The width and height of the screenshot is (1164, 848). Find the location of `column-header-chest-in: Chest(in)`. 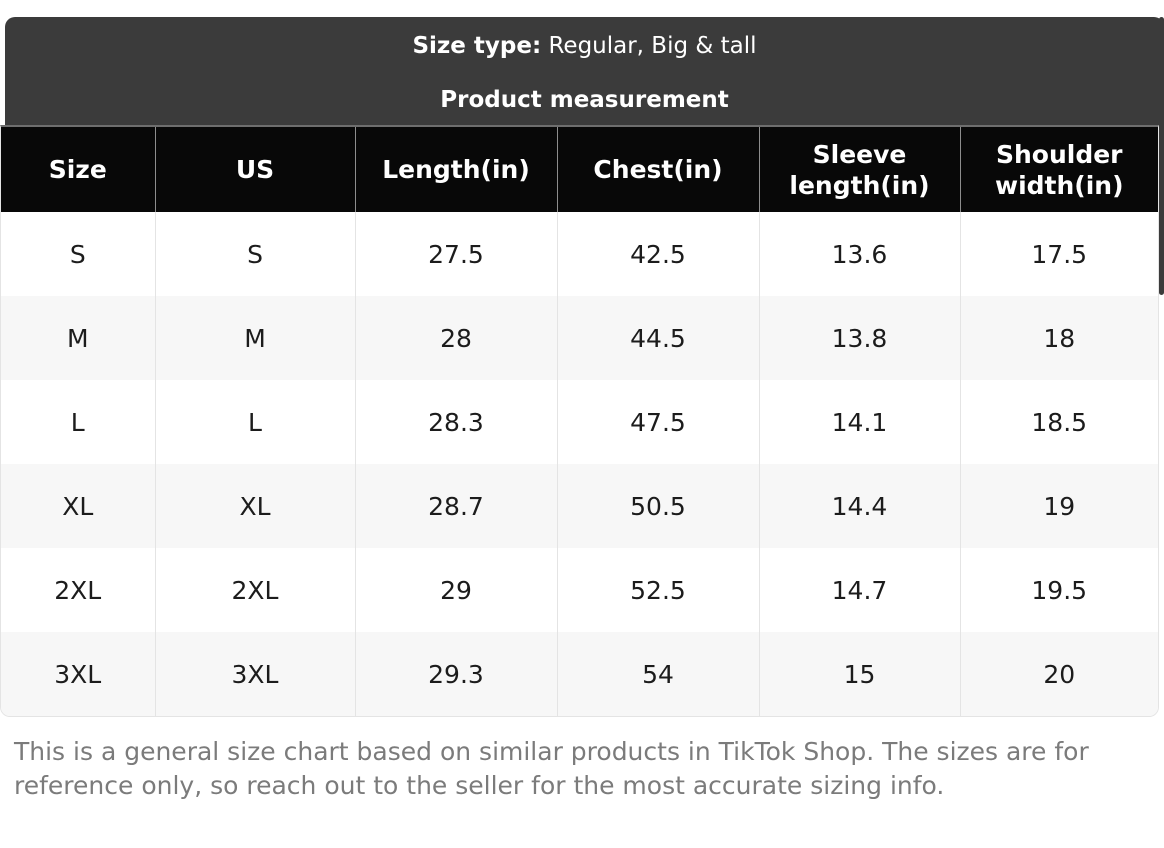

column-header-chest-in: Chest(in) is located at coordinates (658, 169).